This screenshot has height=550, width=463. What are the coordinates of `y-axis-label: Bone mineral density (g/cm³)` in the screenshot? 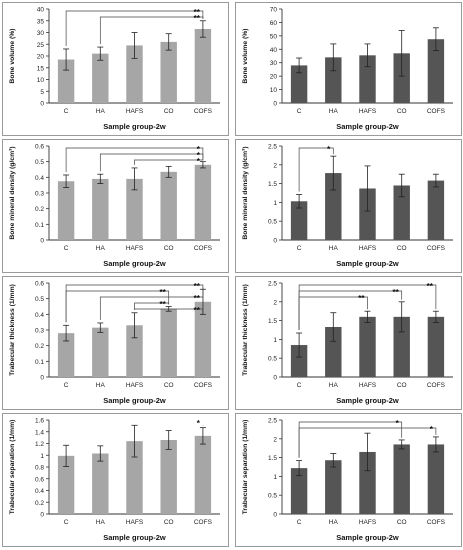 It's located at (245, 192).